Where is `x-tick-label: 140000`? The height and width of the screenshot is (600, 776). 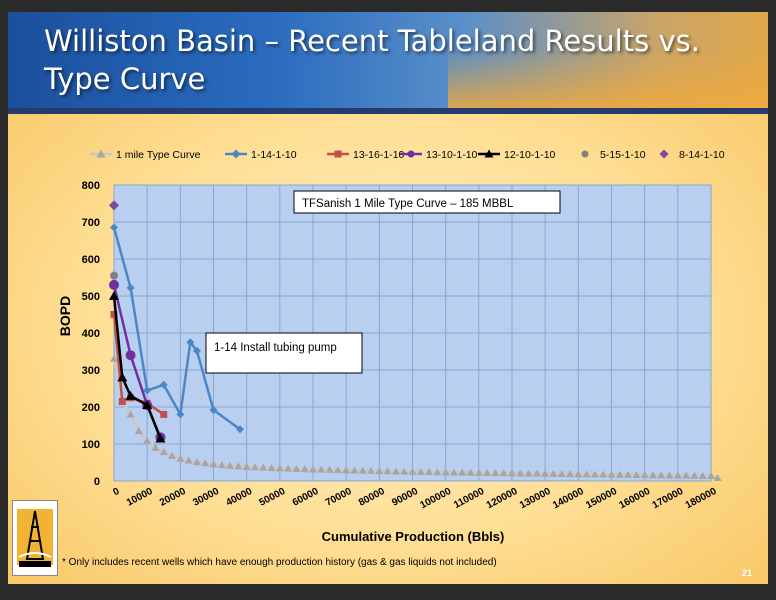 x-tick-label: 140000 is located at coordinates (568, 499).